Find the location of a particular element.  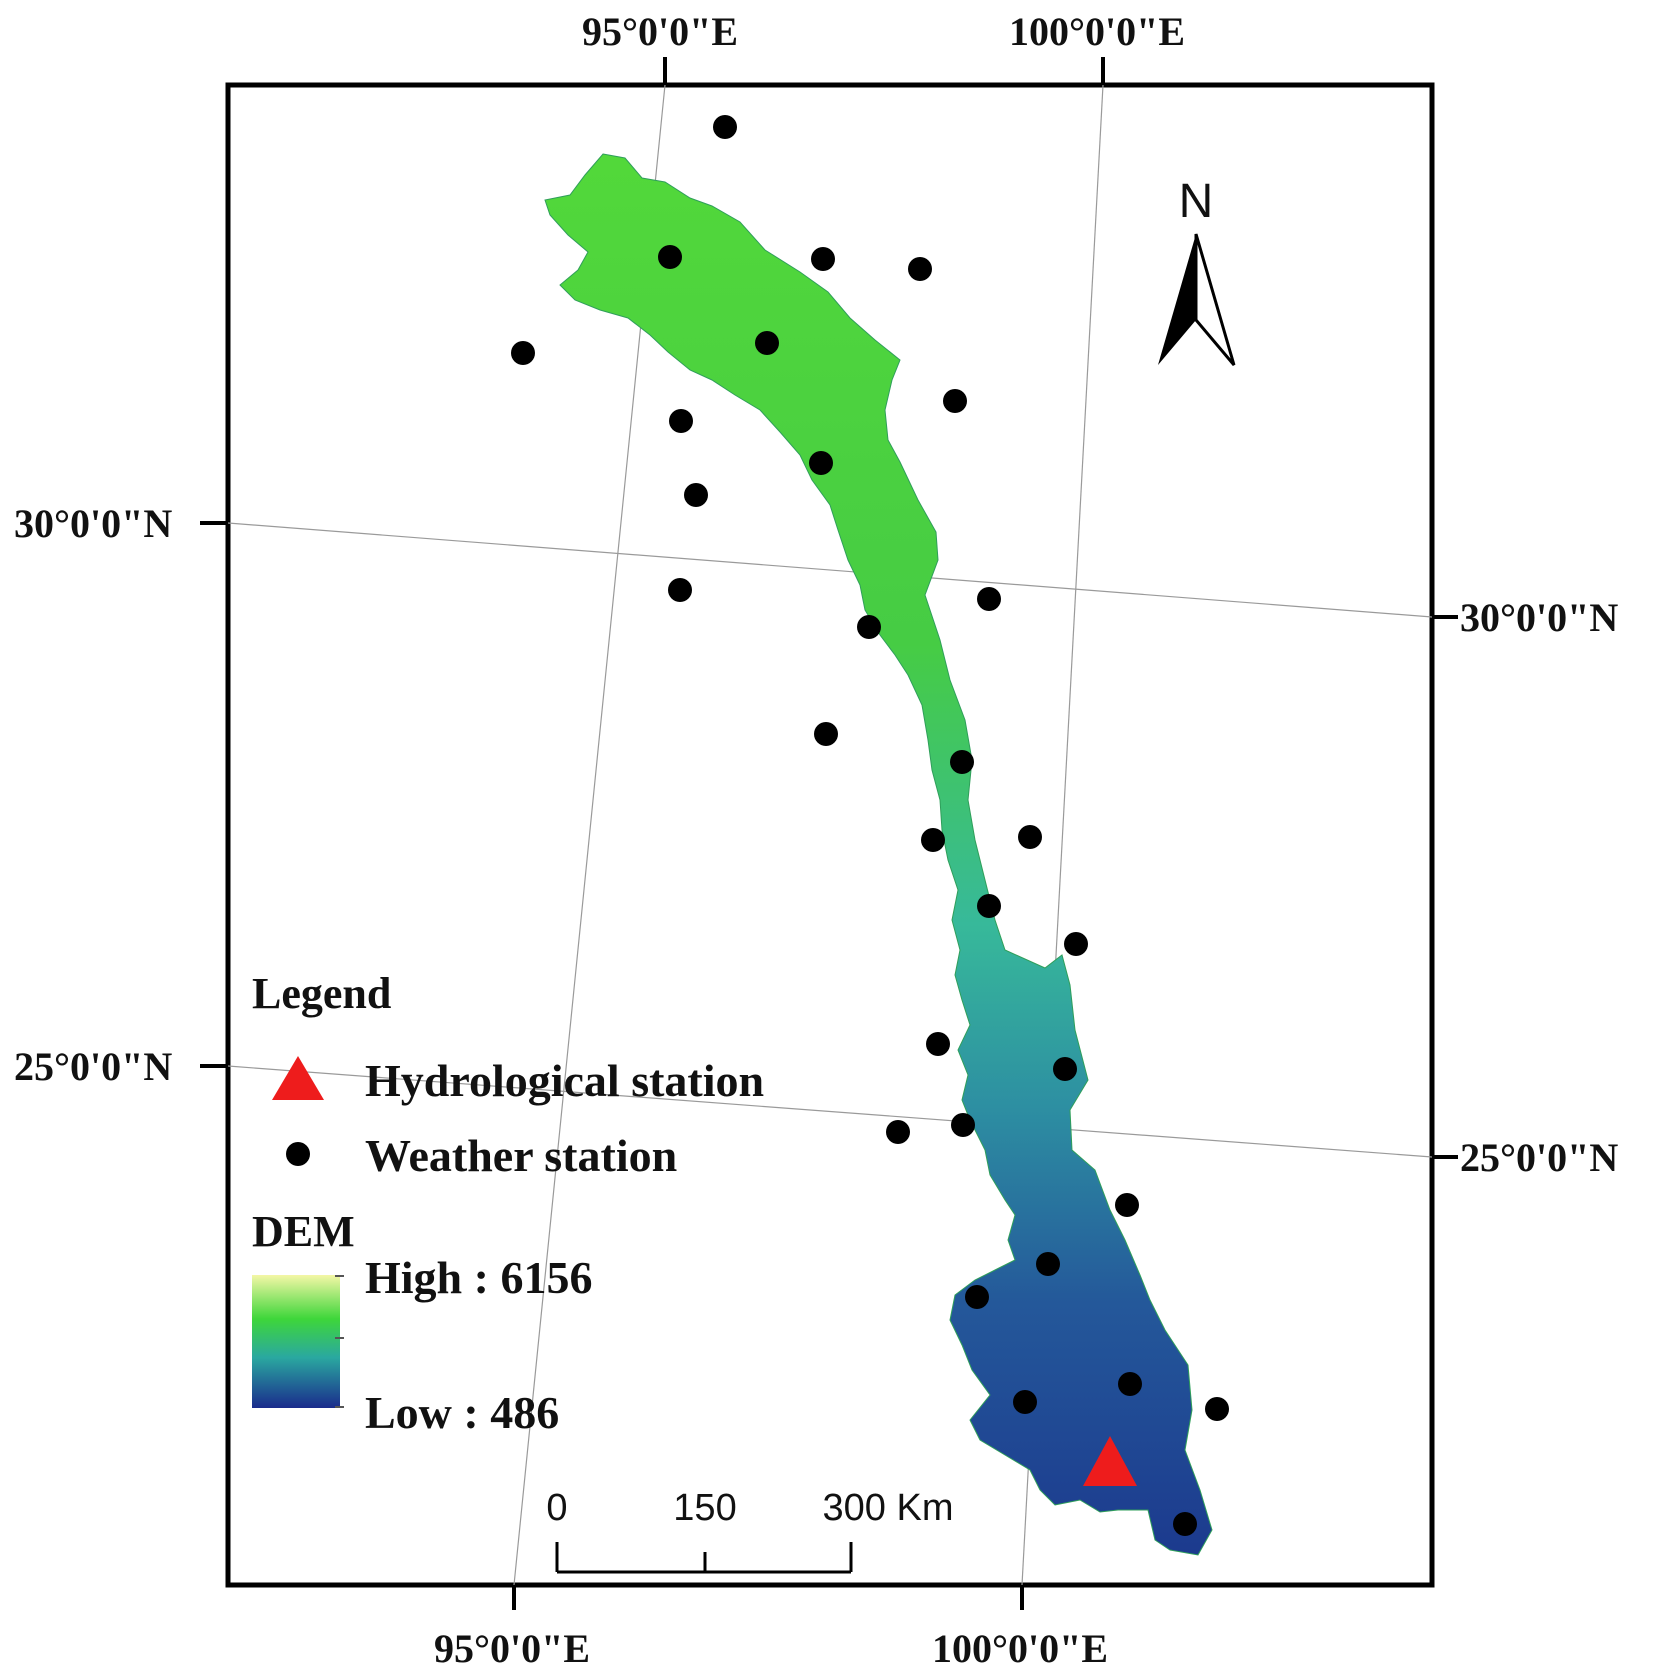

graticule-line-95e is located at coordinates (589, 835).